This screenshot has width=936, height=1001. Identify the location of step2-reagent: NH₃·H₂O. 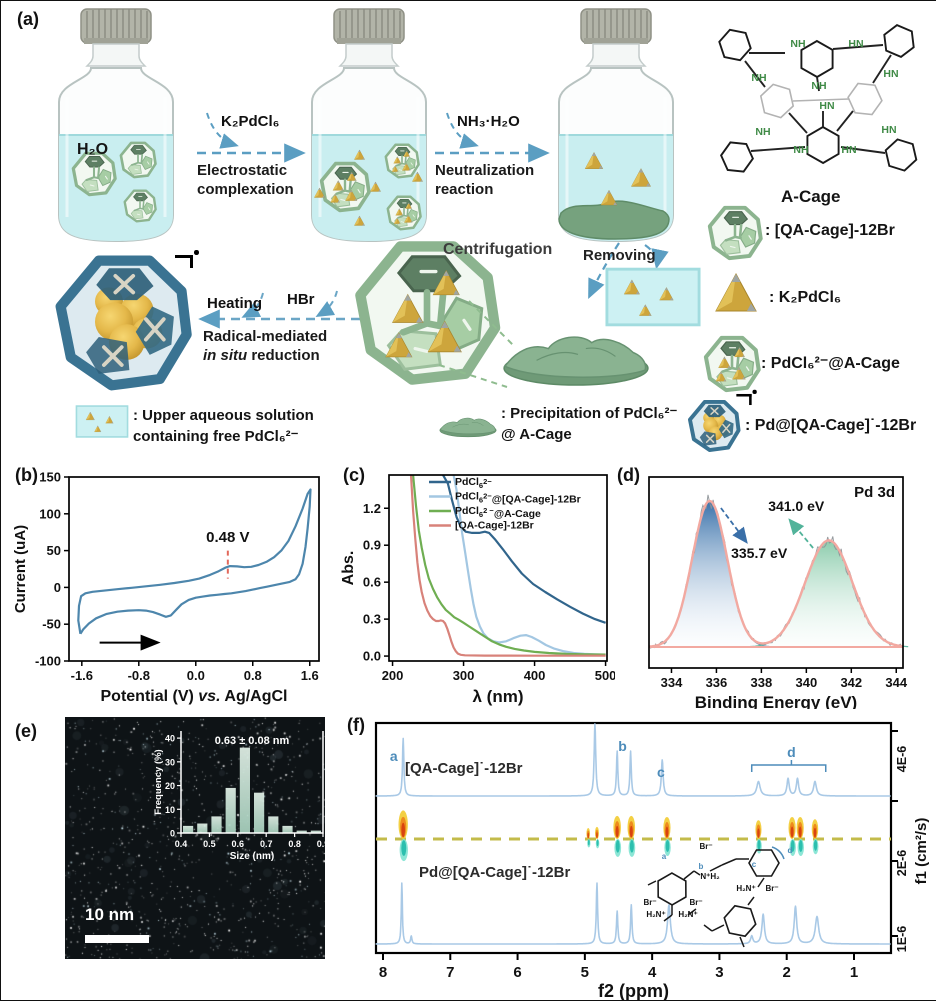
(488, 121).